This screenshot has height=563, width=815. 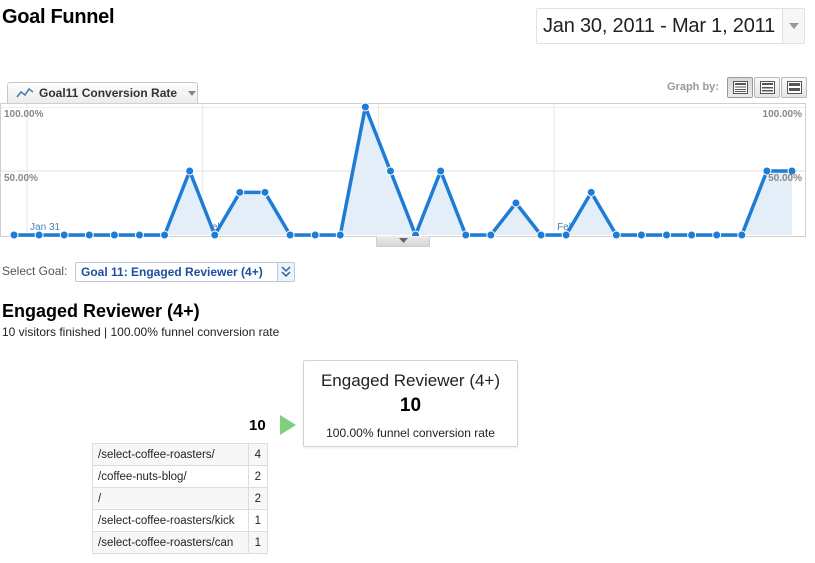 I want to click on graph-by-day-button, so click(x=740, y=87).